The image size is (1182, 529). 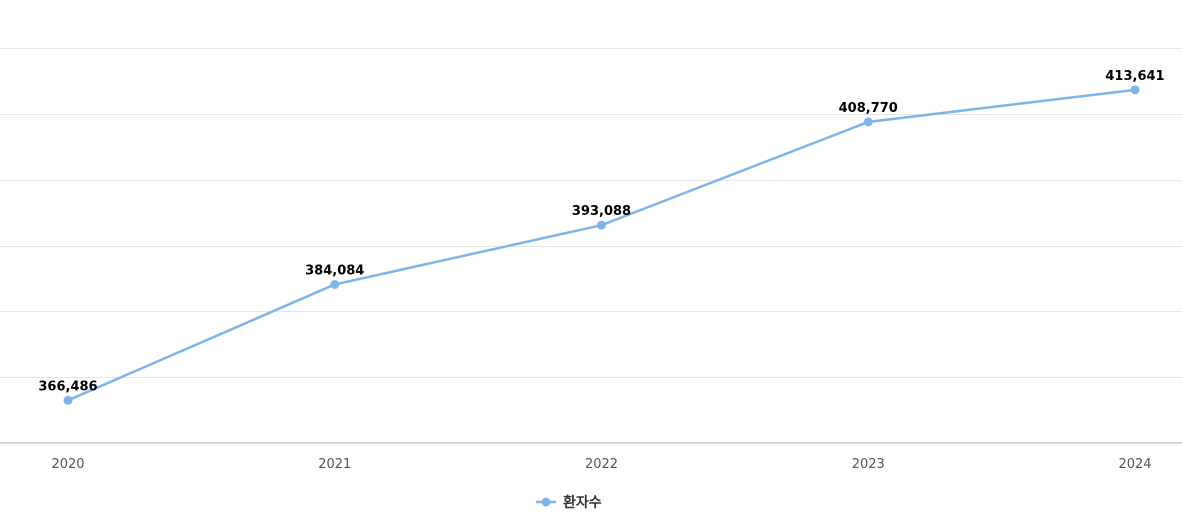 I want to click on x-tick-label: 2024, so click(x=1134, y=464).